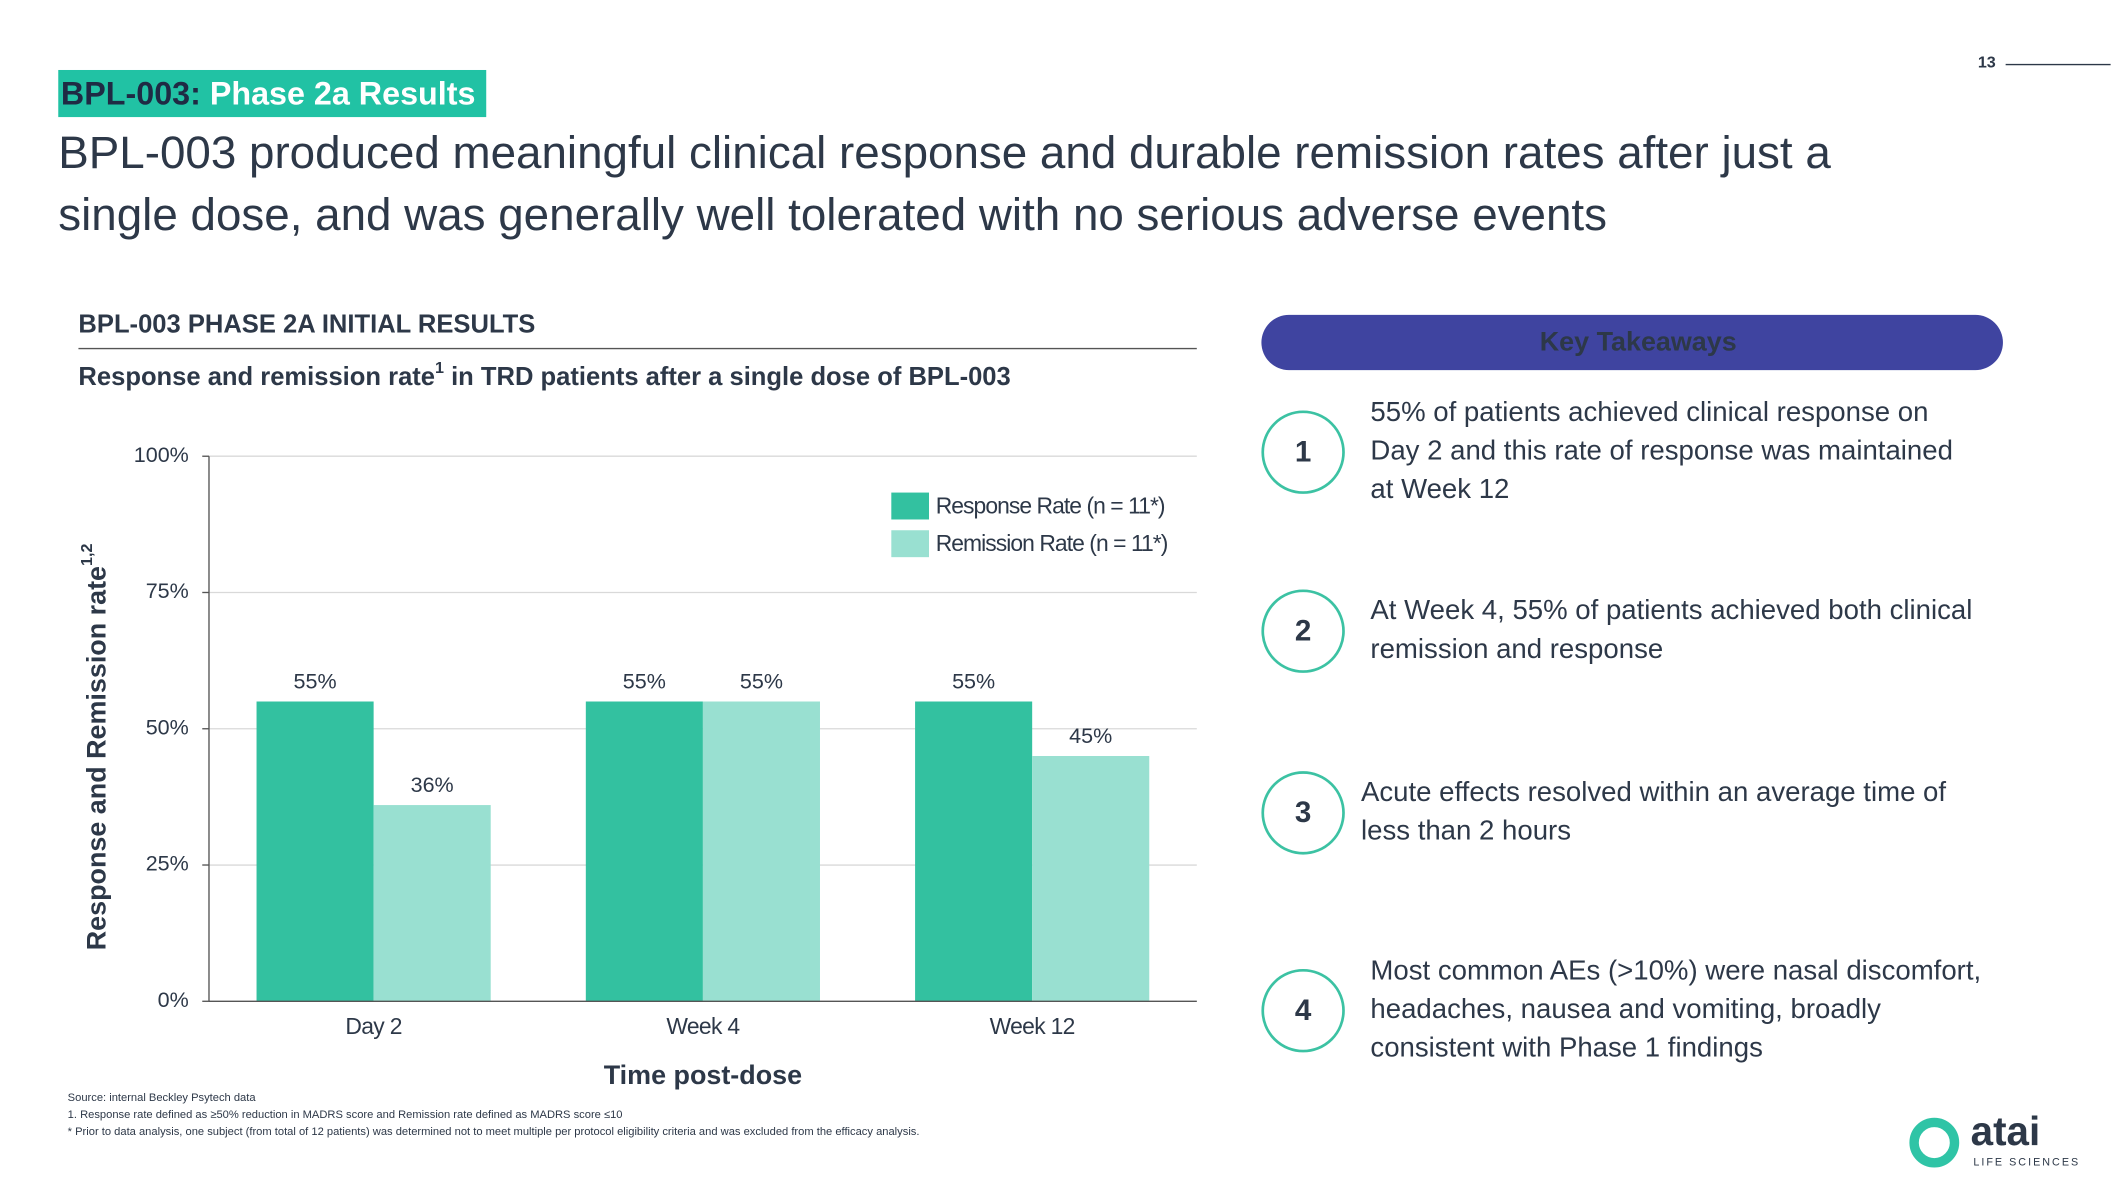 This screenshot has height=1187, width=2111. I want to click on takeaway-number: 2, so click(1303, 630).